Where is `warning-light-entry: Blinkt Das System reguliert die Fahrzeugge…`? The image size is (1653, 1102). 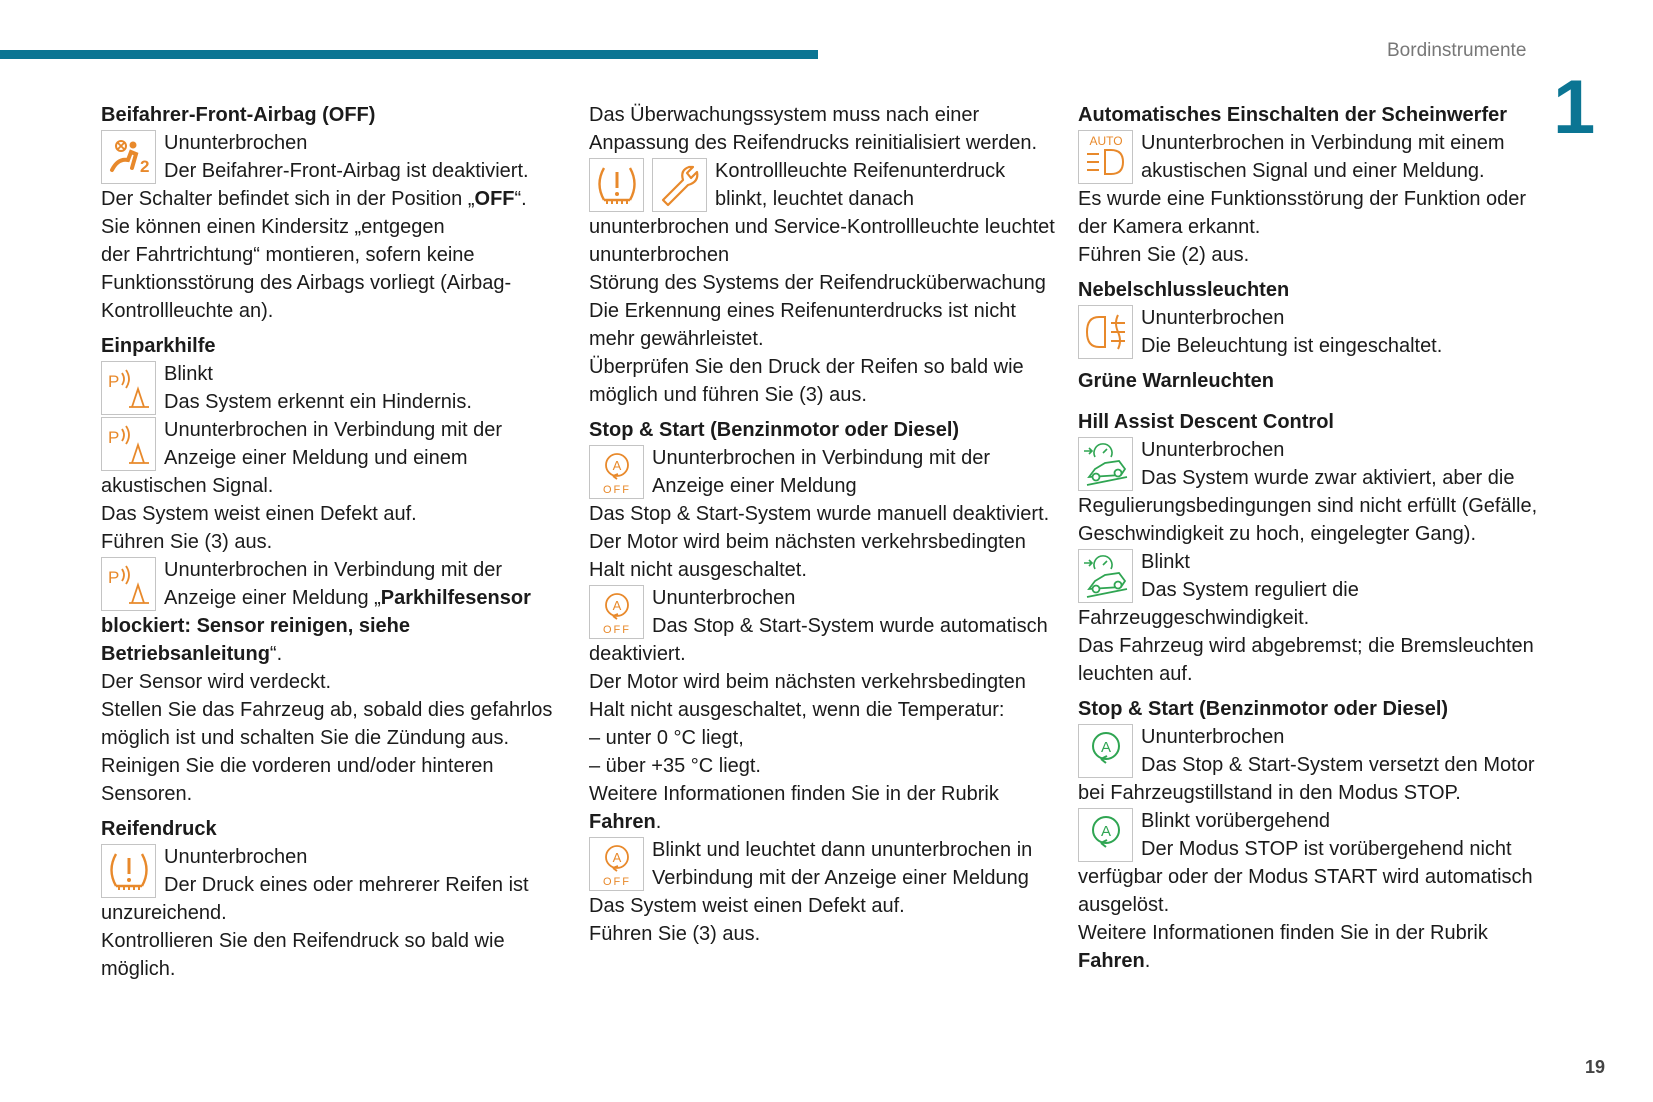 warning-light-entry: Blinkt Das System reguliert die Fahrzeugge… is located at coordinates (1313, 618).